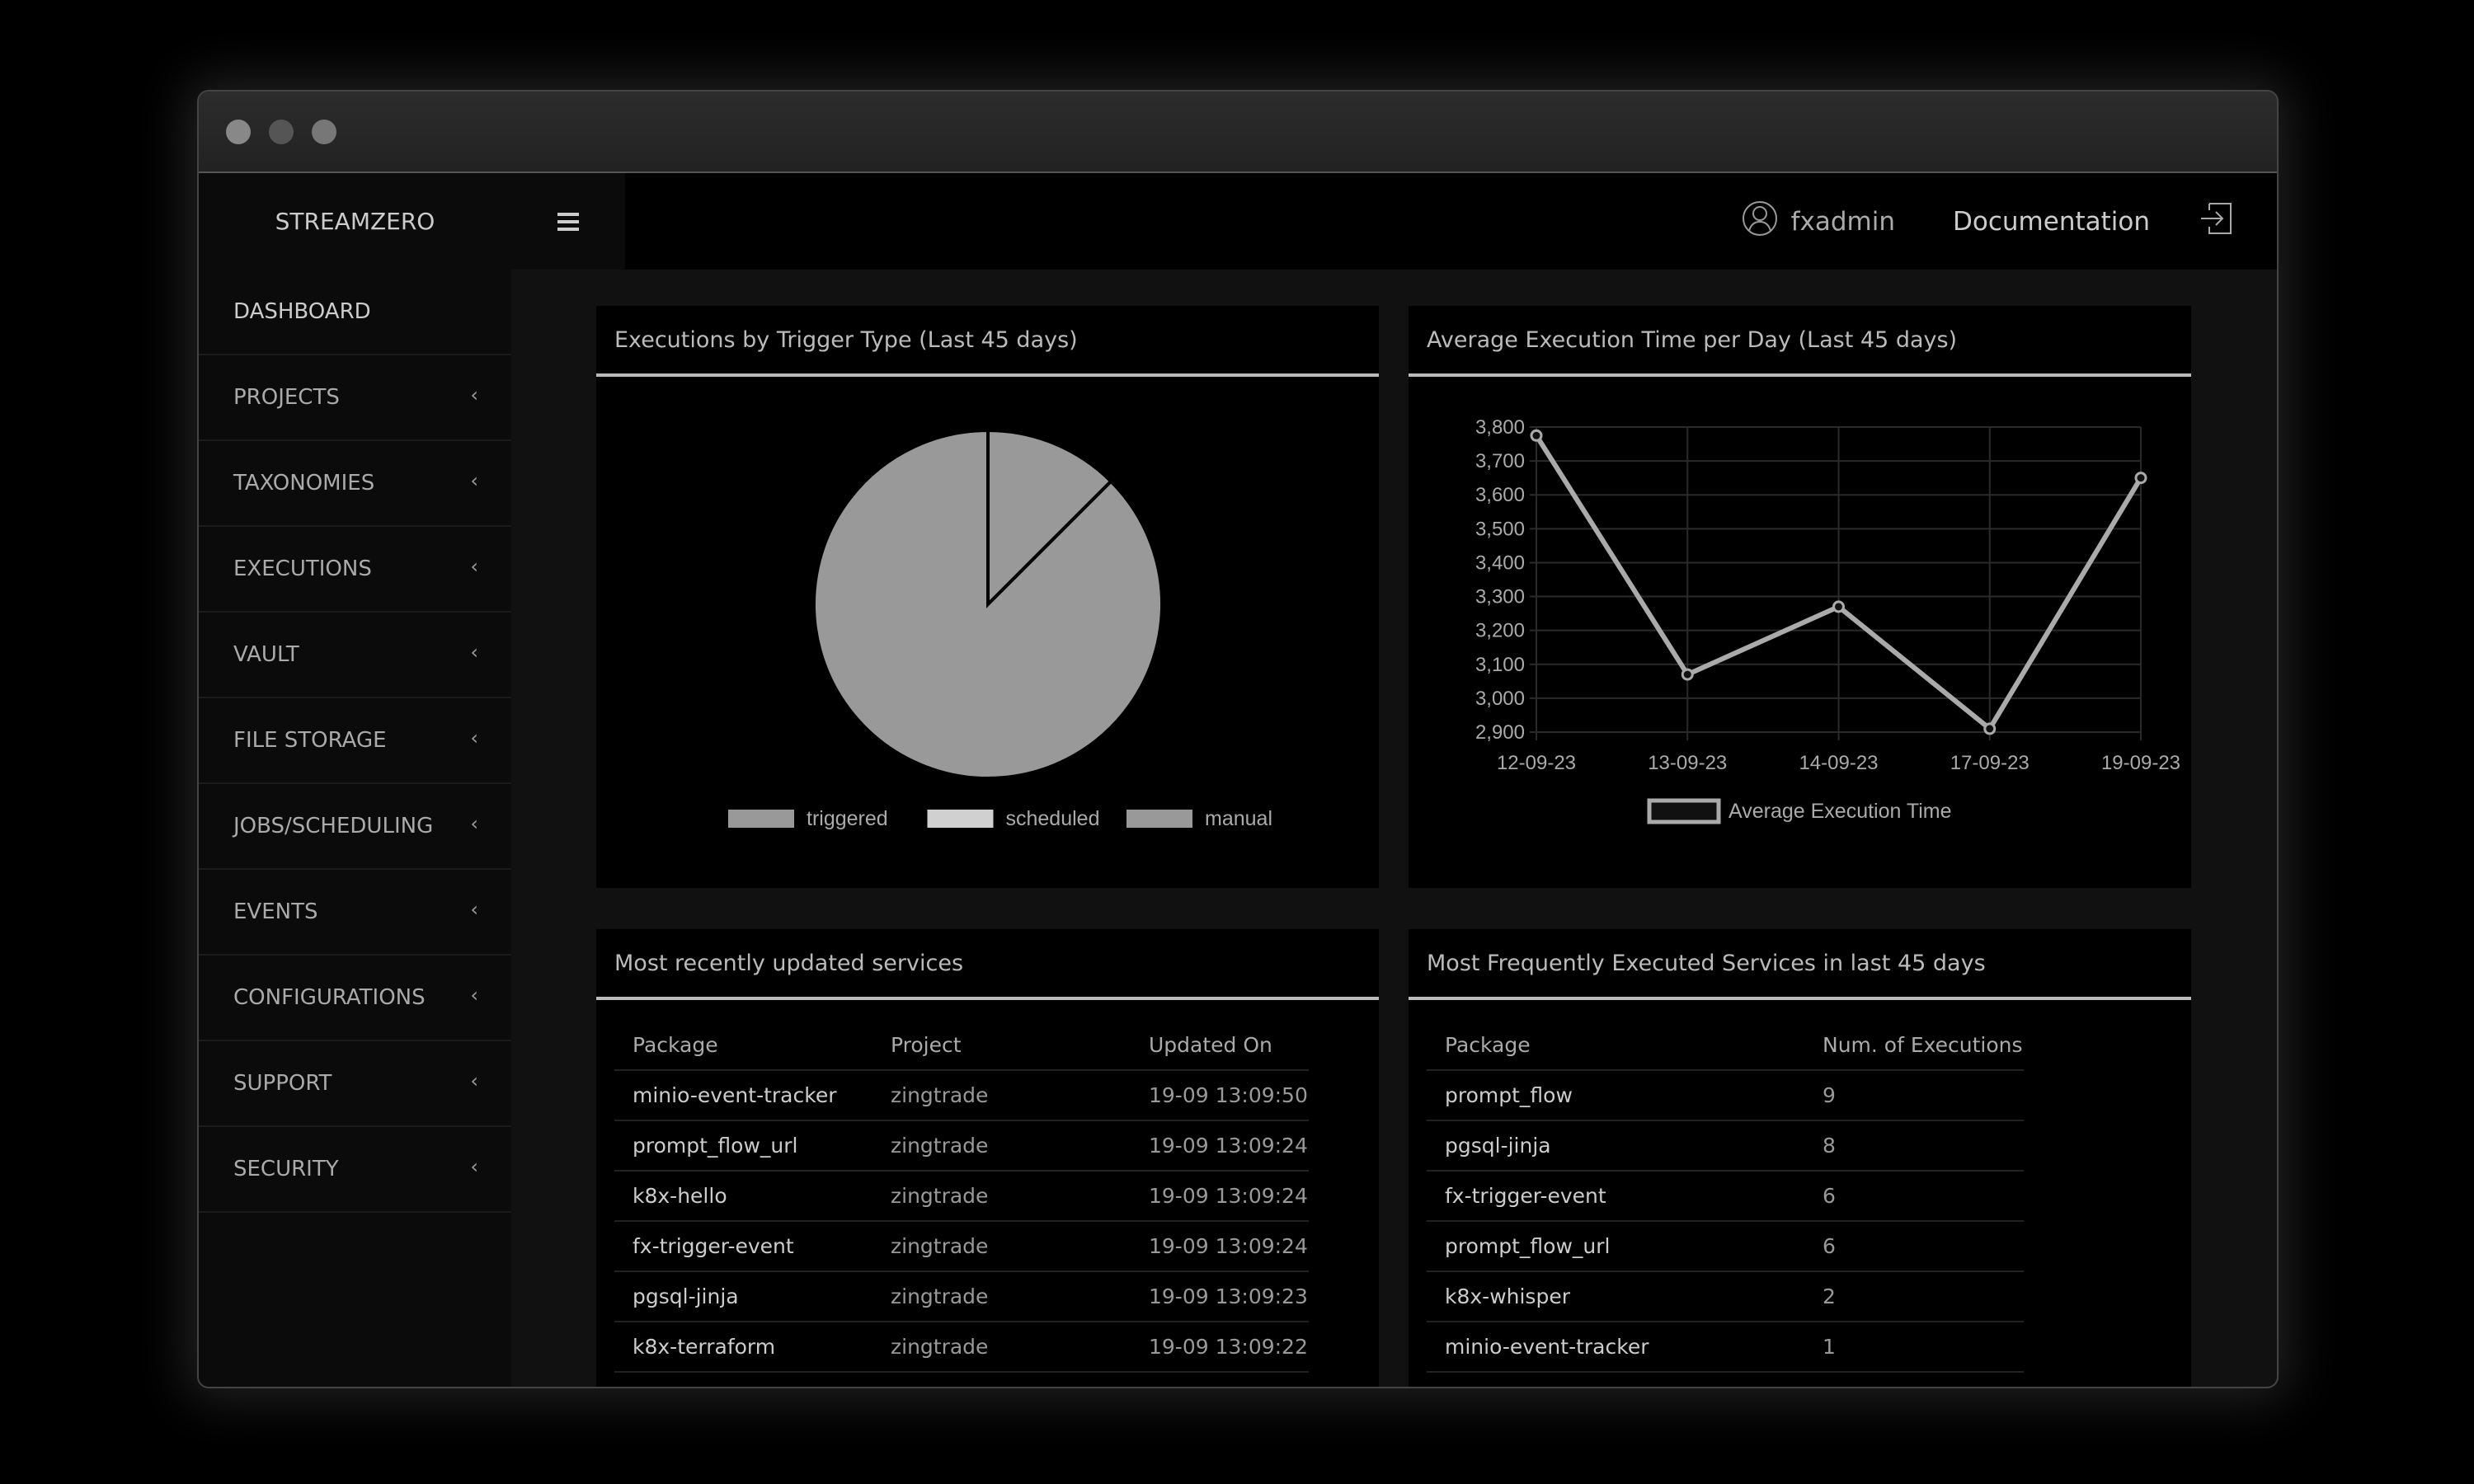 The width and height of the screenshot is (2474, 1484). What do you see at coordinates (355, 221) in the screenshot?
I see `brand-logo: STREAMZERO` at bounding box center [355, 221].